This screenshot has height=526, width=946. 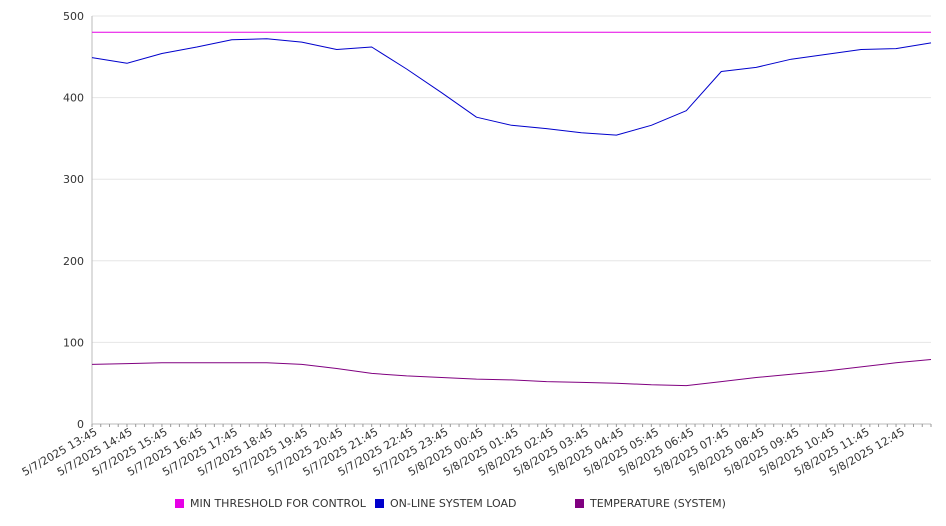 What do you see at coordinates (379, 503) in the screenshot?
I see `legend-swatch-load` at bounding box center [379, 503].